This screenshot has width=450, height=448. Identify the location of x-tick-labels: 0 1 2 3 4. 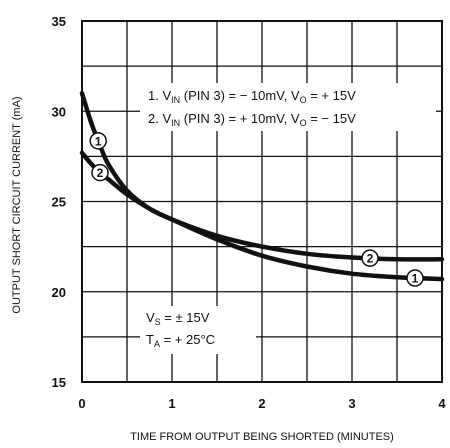
(262, 403).